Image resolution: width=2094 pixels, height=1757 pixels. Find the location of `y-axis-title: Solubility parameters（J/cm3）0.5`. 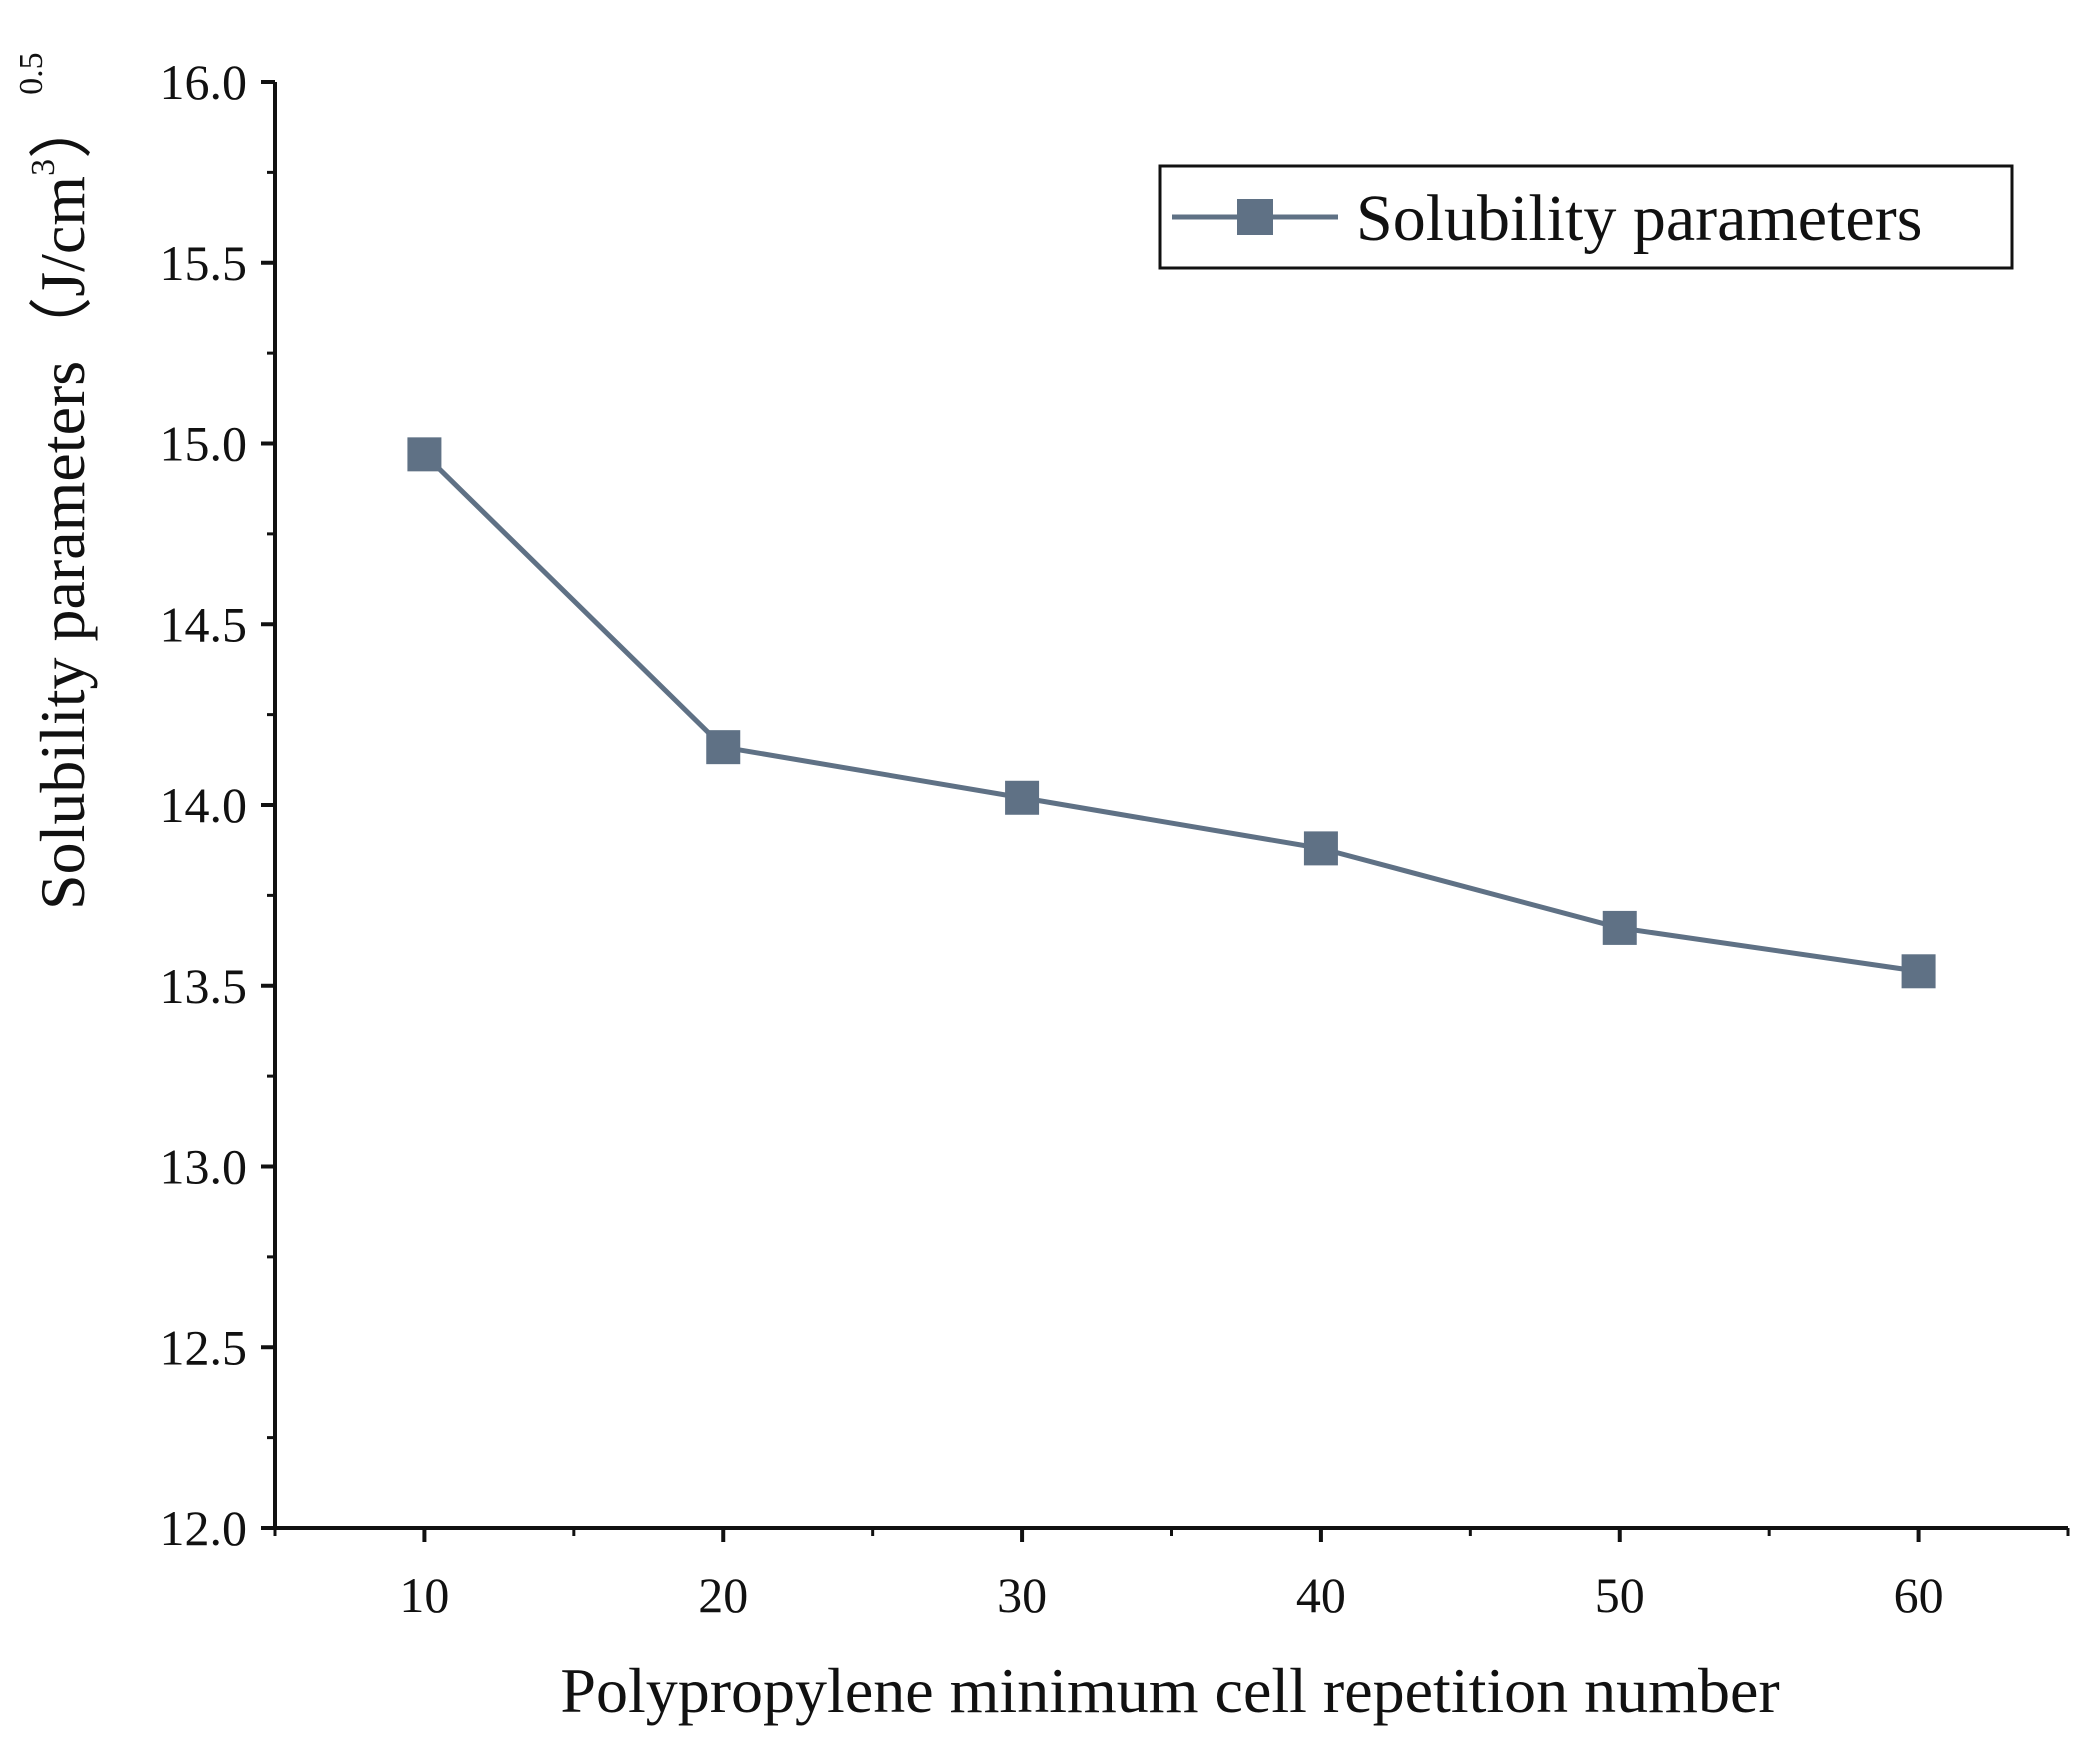

y-axis-title: Solubility parameters（J/cm3）0.5 is located at coordinates (55, 481).